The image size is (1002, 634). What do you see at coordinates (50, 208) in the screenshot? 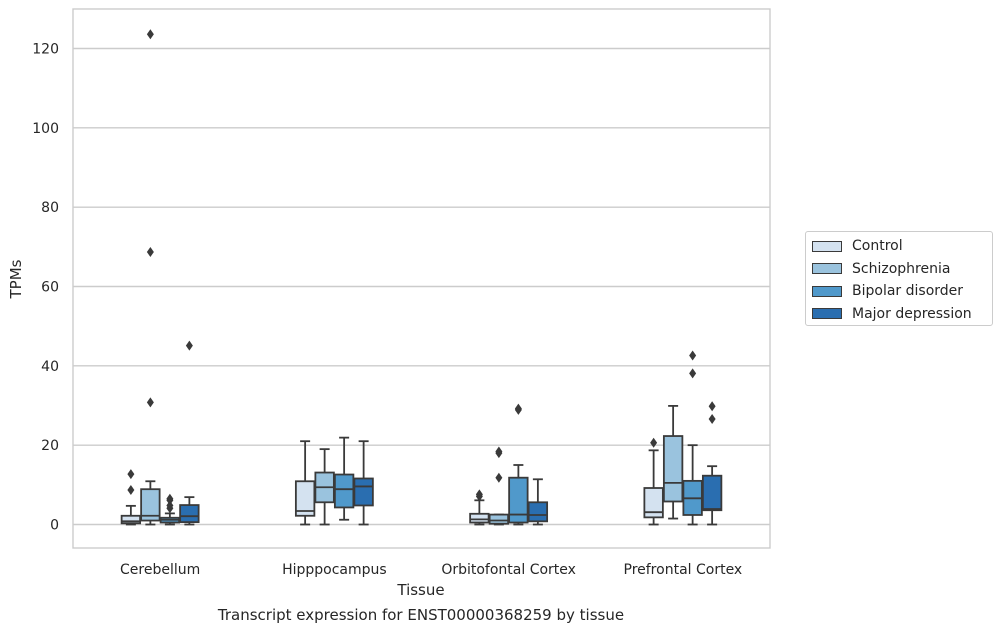
I see `y-tick-label-80: 80` at bounding box center [50, 208].